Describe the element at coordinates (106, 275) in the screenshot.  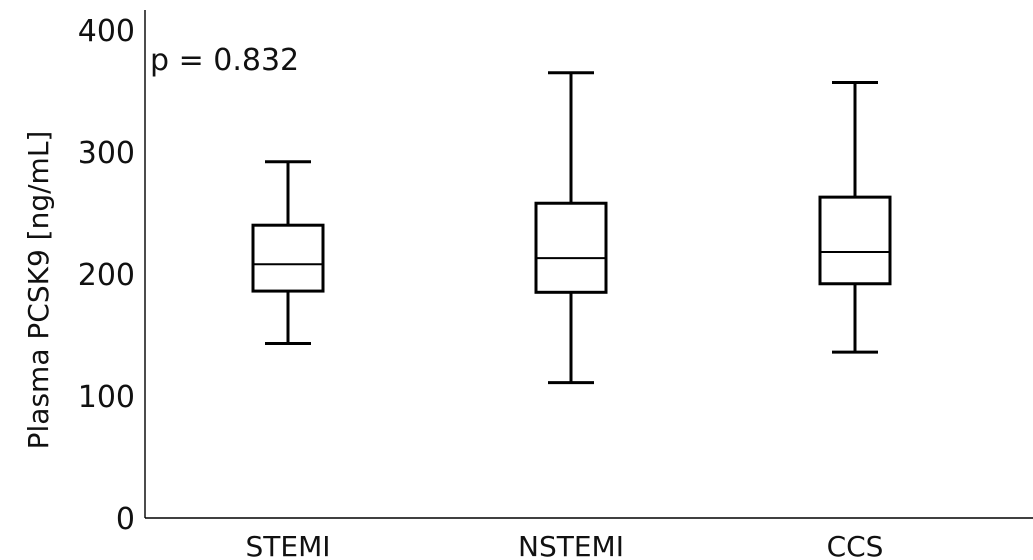
I see `y-tick-label: 200` at that location.